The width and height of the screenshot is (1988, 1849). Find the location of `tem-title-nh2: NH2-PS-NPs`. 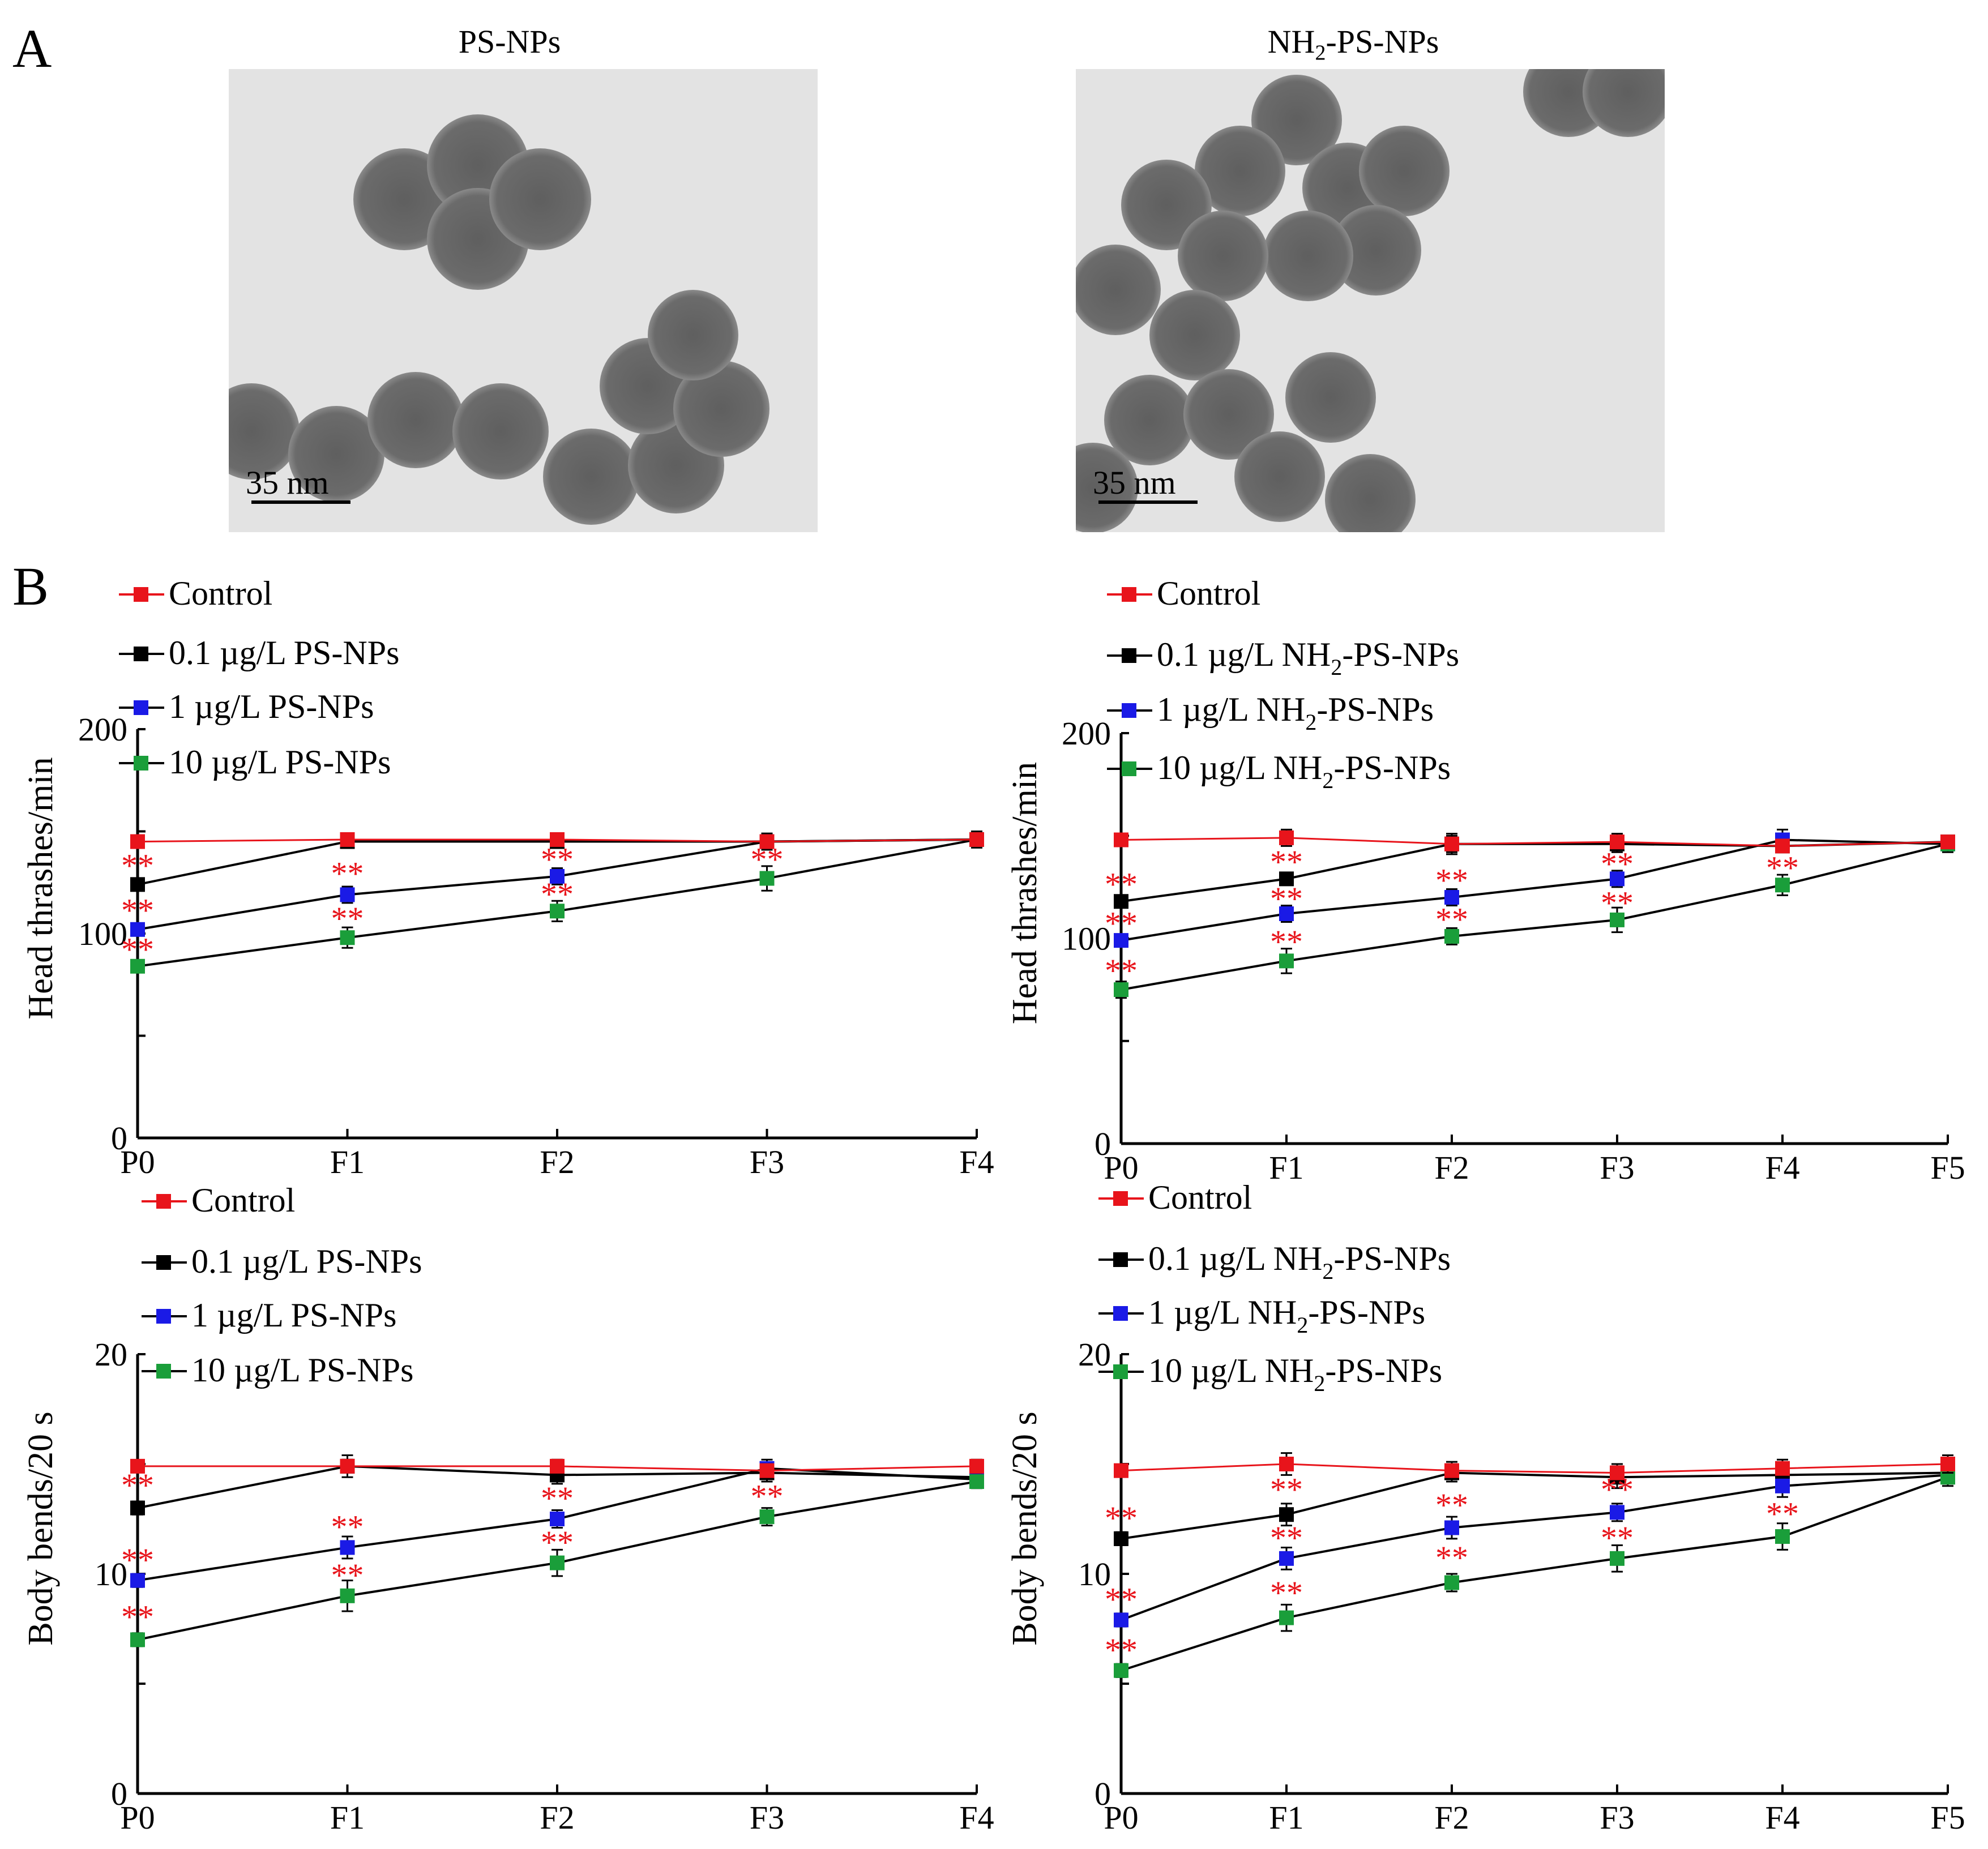

tem-title-nh2: NH2-PS-NPs is located at coordinates (1353, 45).